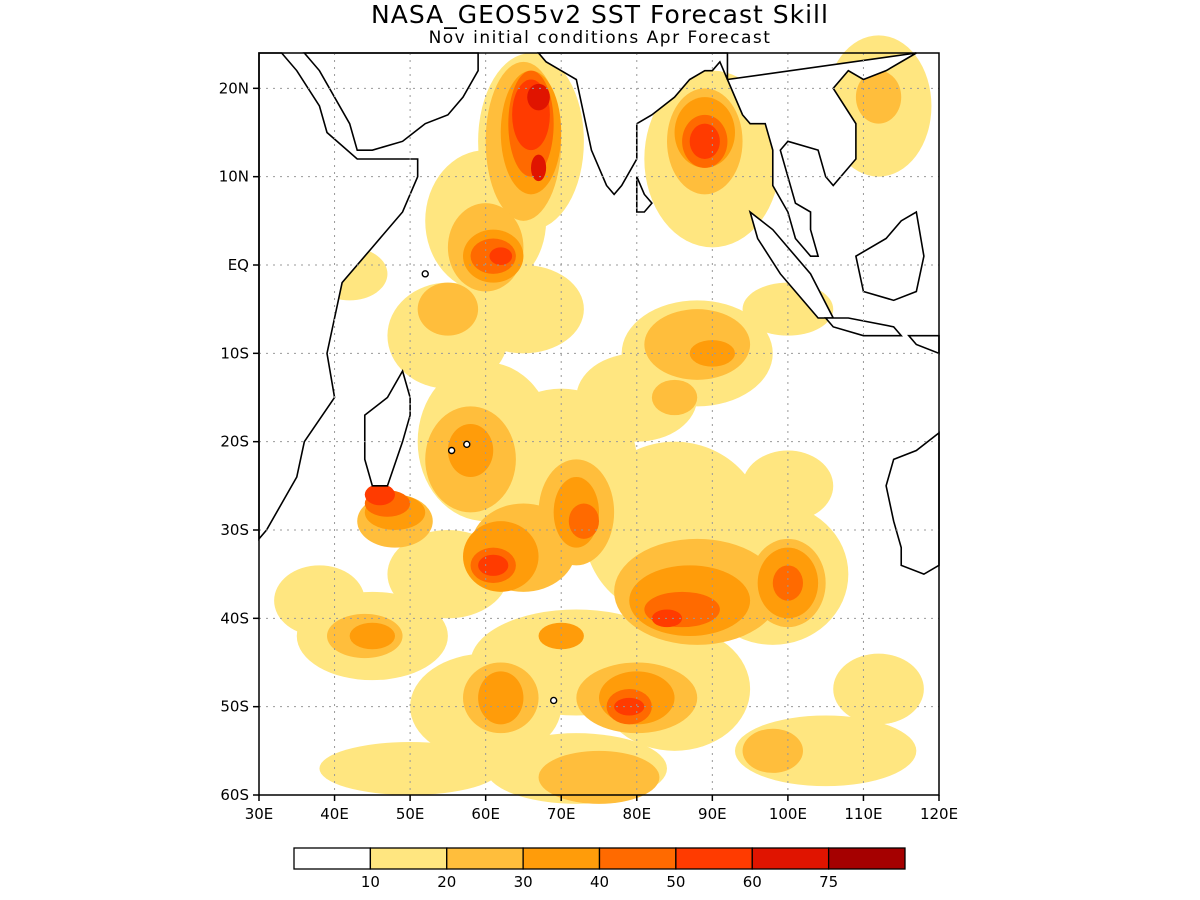  Describe the element at coordinates (234, 618) in the screenshot. I see `lat-tick-label: 40S` at that location.